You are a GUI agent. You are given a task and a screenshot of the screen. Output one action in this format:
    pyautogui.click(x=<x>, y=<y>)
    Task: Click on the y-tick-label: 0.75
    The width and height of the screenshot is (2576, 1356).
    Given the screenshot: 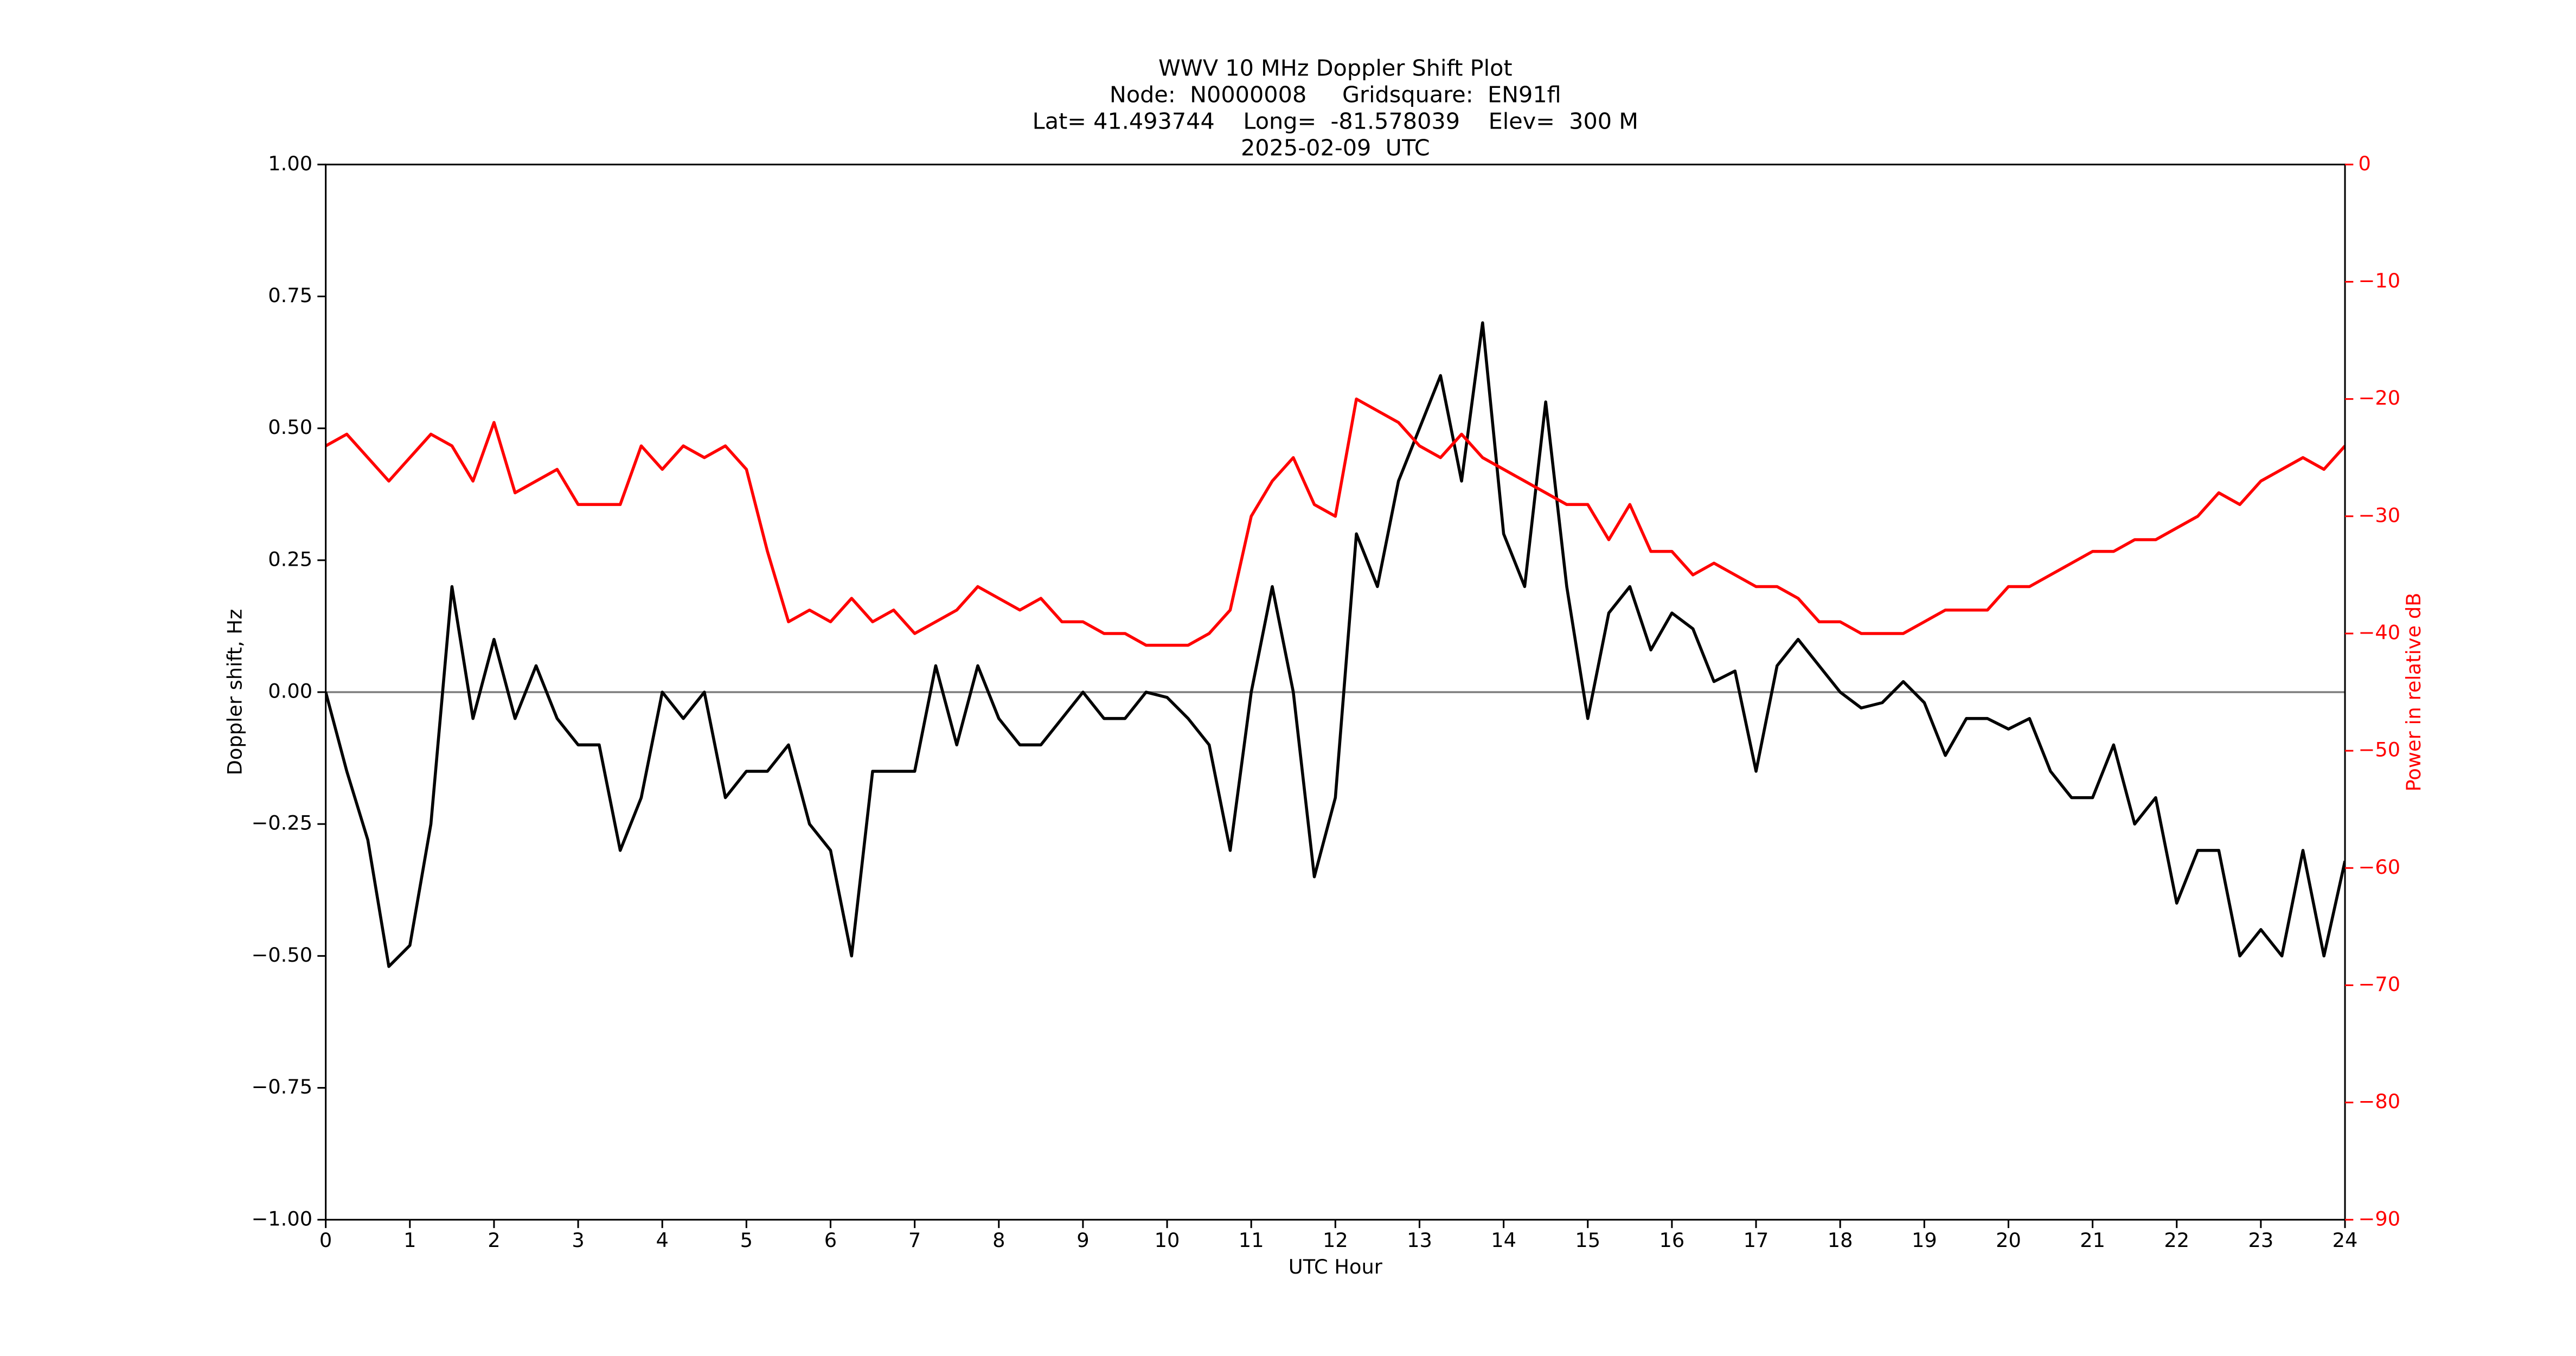 What is the action you would take?
    pyautogui.click(x=290, y=295)
    